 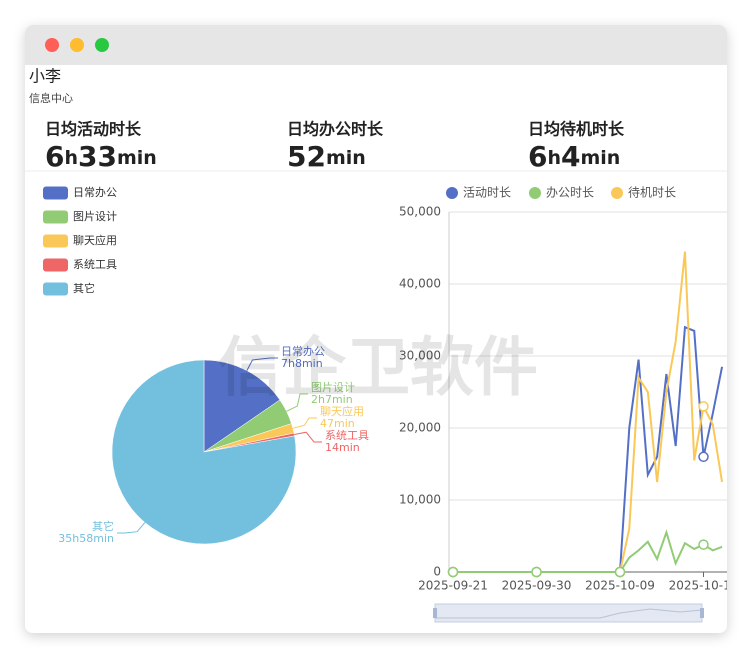 I want to click on pie-value-label: 14min, so click(x=342, y=447).